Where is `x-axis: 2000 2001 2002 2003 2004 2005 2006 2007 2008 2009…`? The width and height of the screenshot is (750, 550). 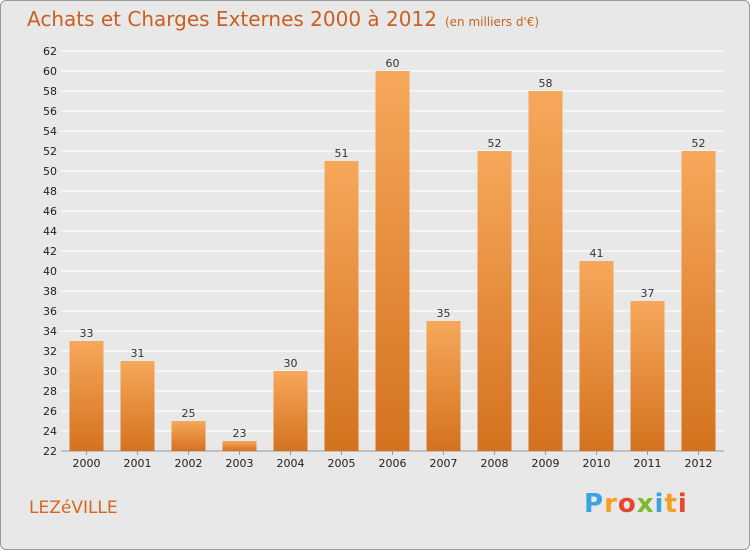
x-axis: 2000 2001 2002 2003 2004 2005 2006 2007 2008 2009… is located at coordinates (393, 460).